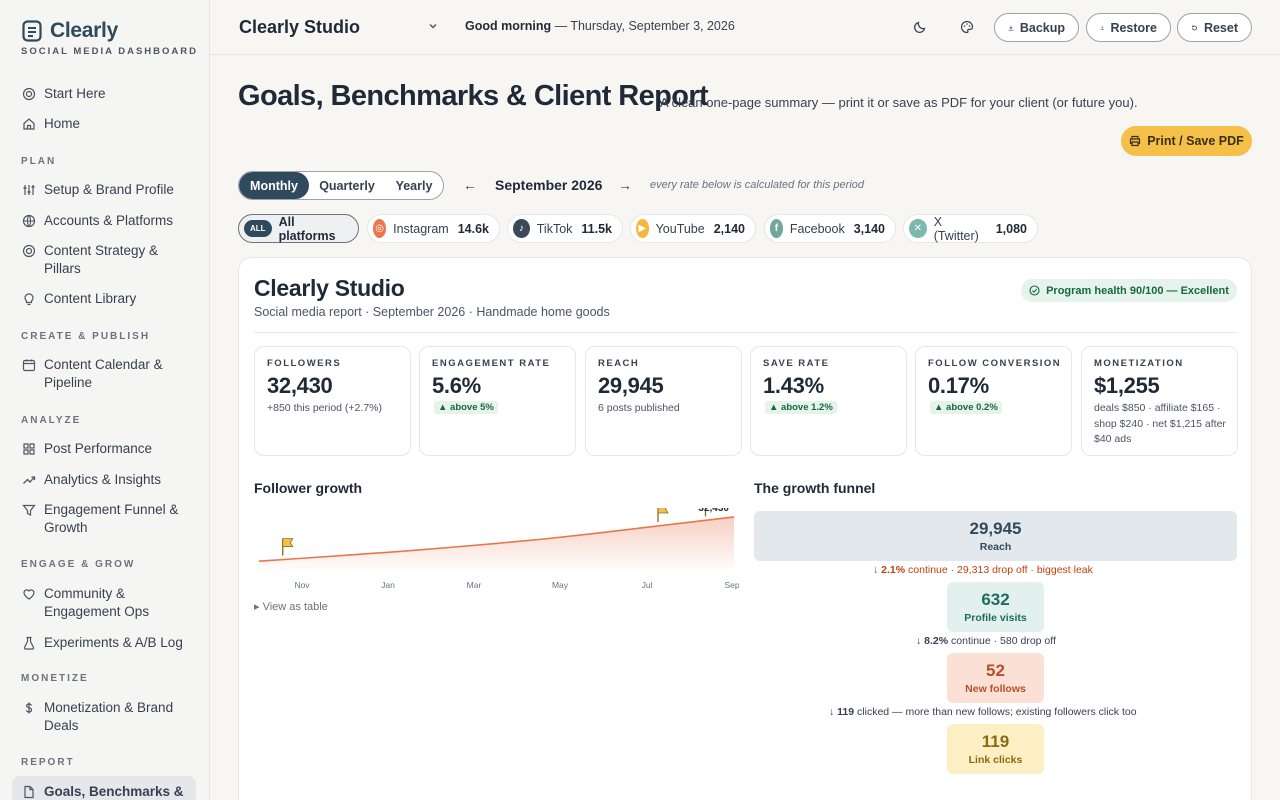 This screenshot has width=1280, height=800. What do you see at coordinates (466, 407) in the screenshot?
I see `kpi-benchmark-badge: ▲ above 5%` at bounding box center [466, 407].